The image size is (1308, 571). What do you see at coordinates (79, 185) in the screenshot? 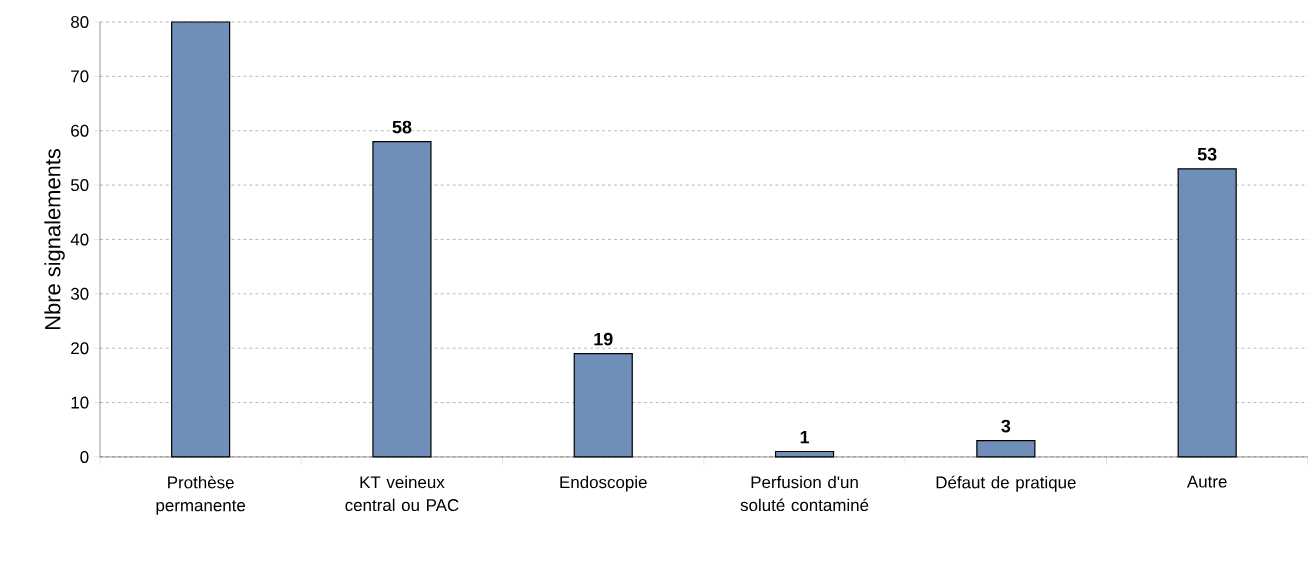
I see `y-tick-label: 50` at bounding box center [79, 185].